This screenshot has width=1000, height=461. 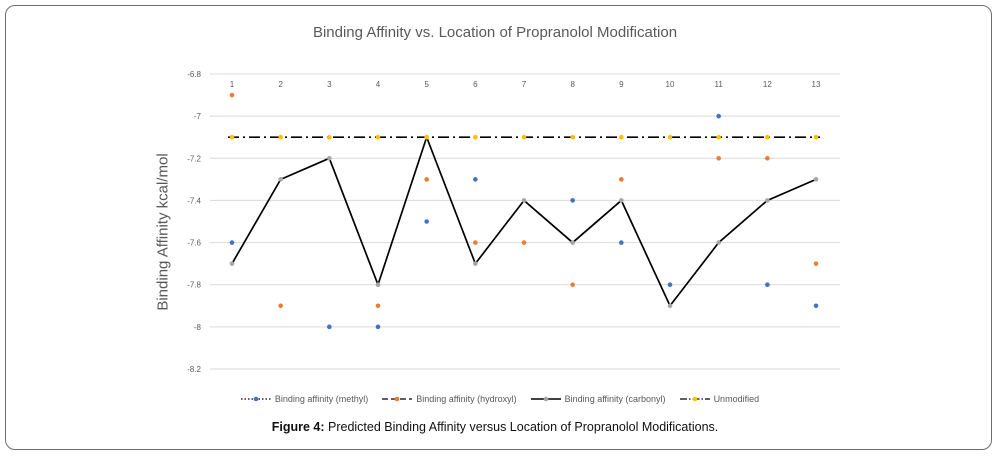 I want to click on x-tick-label: 5, so click(x=426, y=84).